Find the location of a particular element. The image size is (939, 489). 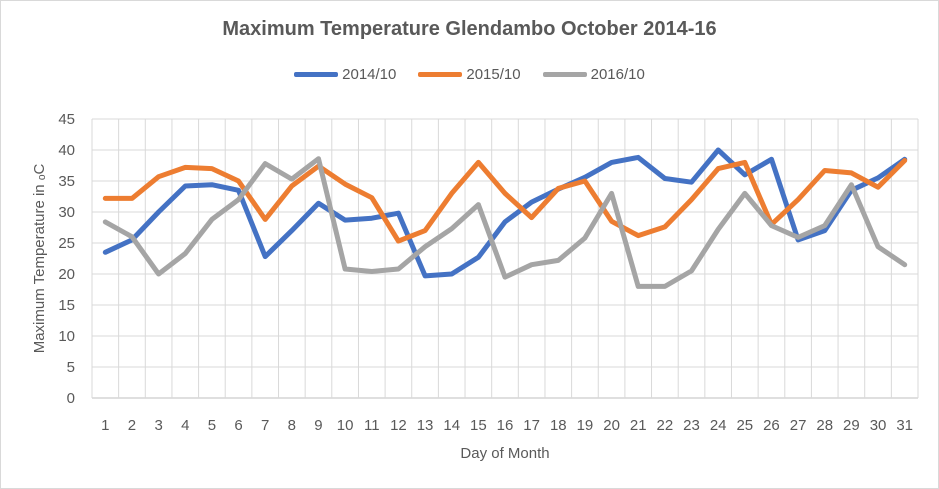

y-tick-label: 30 is located at coordinates (66, 212).